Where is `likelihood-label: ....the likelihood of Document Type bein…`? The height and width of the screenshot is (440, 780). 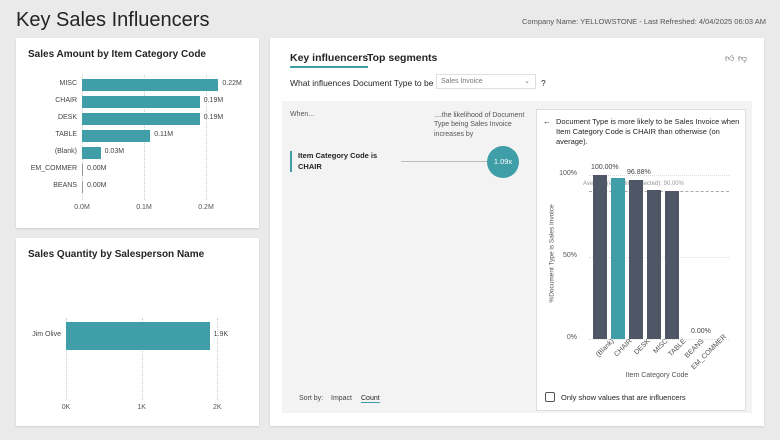 likelihood-label: ....the likelihood of Document Type bein… is located at coordinates (479, 125).